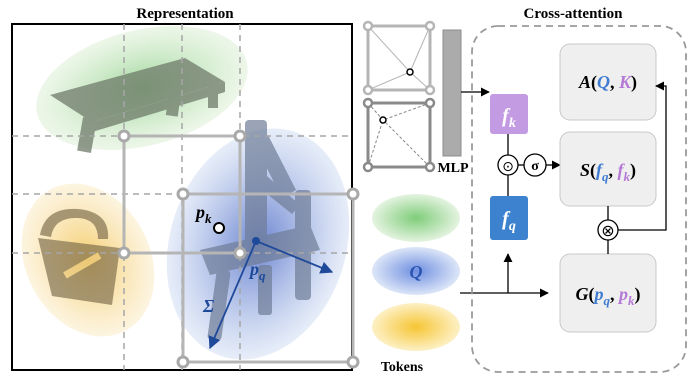 The height and width of the screenshot is (378, 694). I want to click on f-k-box: fk, so click(509, 114).